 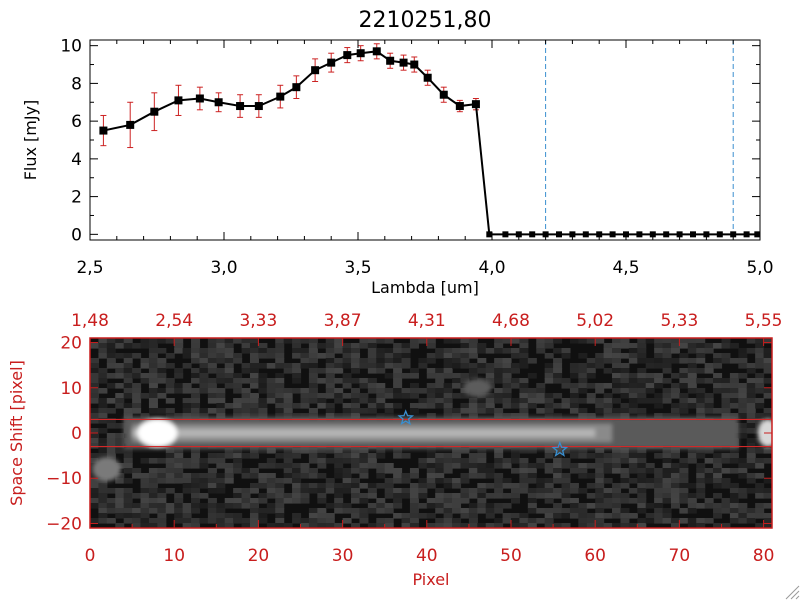 What do you see at coordinates (764, 556) in the screenshot?
I see `x-tick-label: 80` at bounding box center [764, 556].